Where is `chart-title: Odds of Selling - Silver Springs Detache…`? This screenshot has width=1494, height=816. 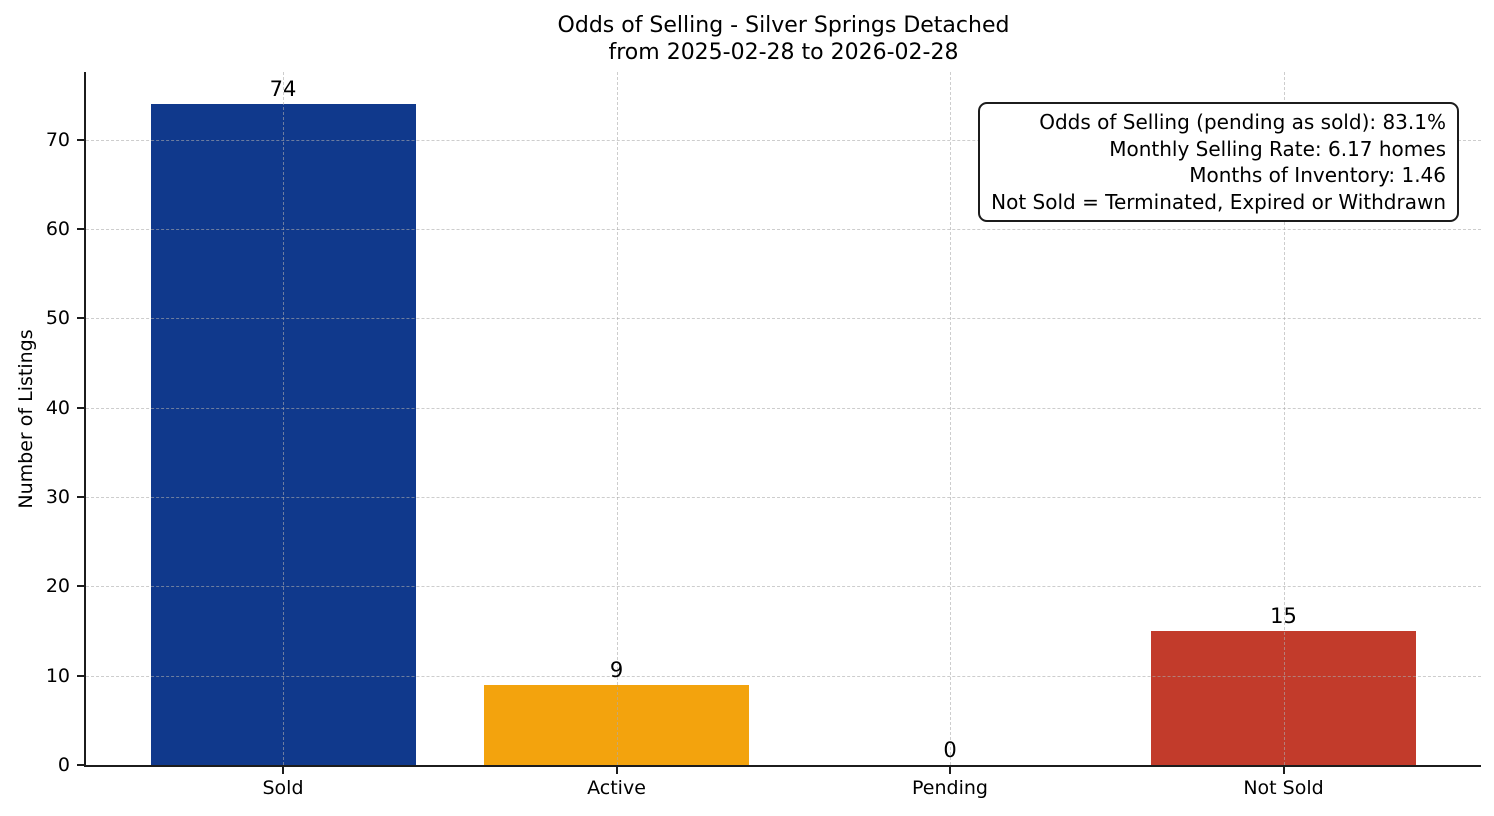
chart-title: Odds of Selling - Silver Springs Detache… is located at coordinates (783, 25).